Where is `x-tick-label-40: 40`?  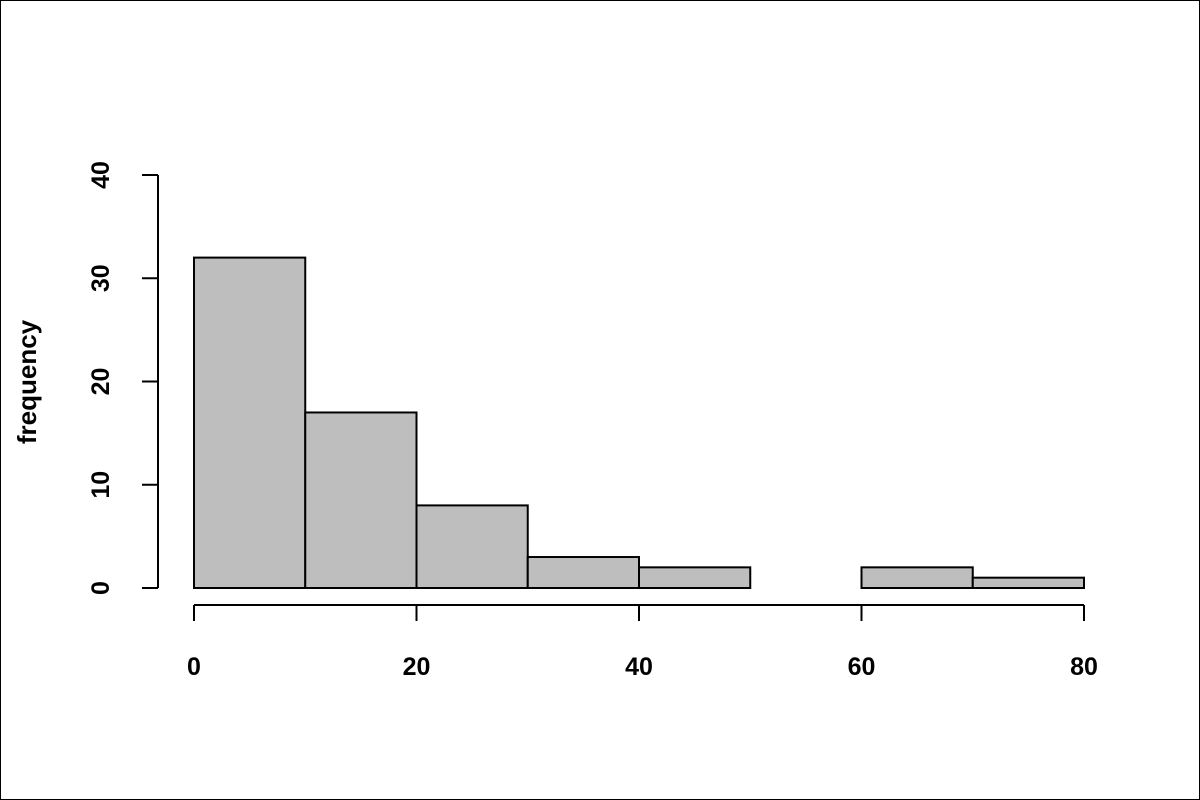 x-tick-label-40: 40 is located at coordinates (639, 667).